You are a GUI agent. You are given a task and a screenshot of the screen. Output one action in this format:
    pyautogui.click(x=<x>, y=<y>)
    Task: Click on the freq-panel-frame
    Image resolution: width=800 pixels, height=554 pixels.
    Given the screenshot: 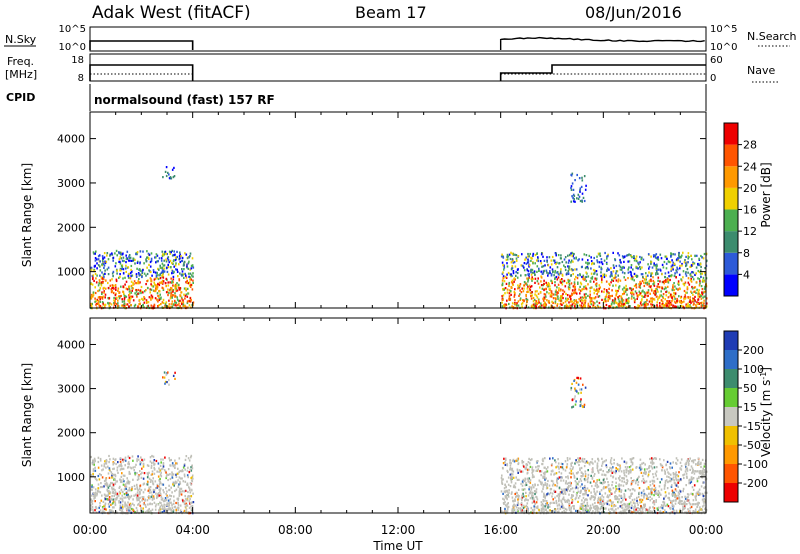 What is the action you would take?
    pyautogui.click(x=398, y=67)
    